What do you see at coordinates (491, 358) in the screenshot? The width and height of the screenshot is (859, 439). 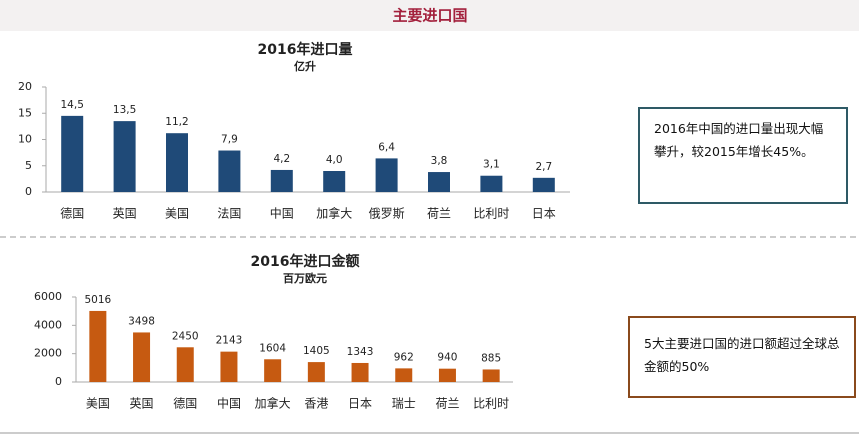 I see `data-label: 885` at bounding box center [491, 358].